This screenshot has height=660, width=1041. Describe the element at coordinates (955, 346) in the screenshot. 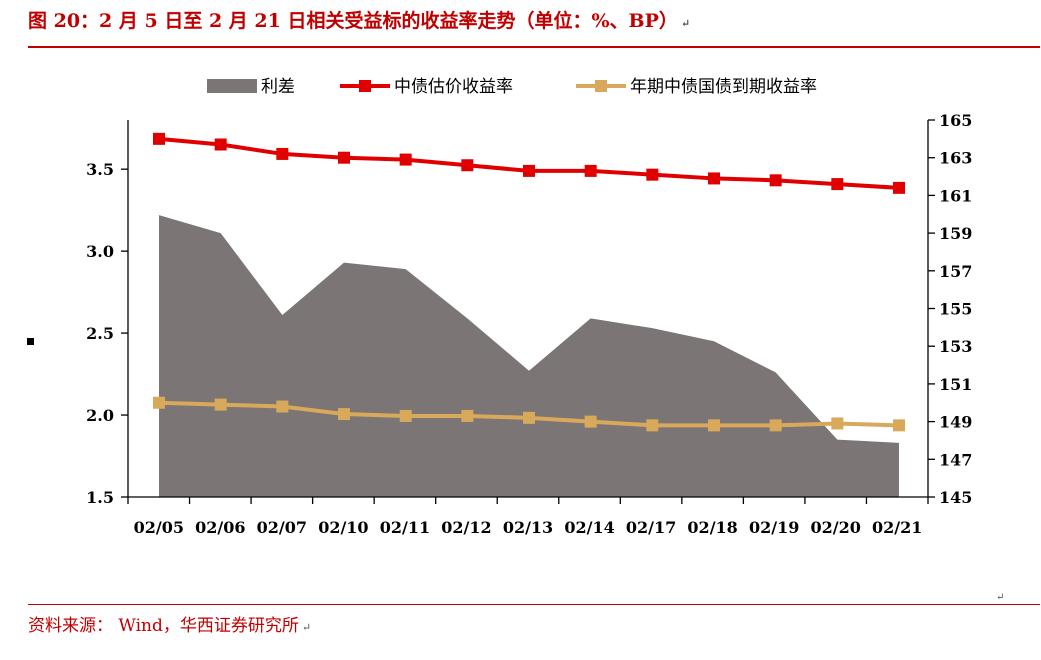

I see `right-tick-label: 153` at that location.